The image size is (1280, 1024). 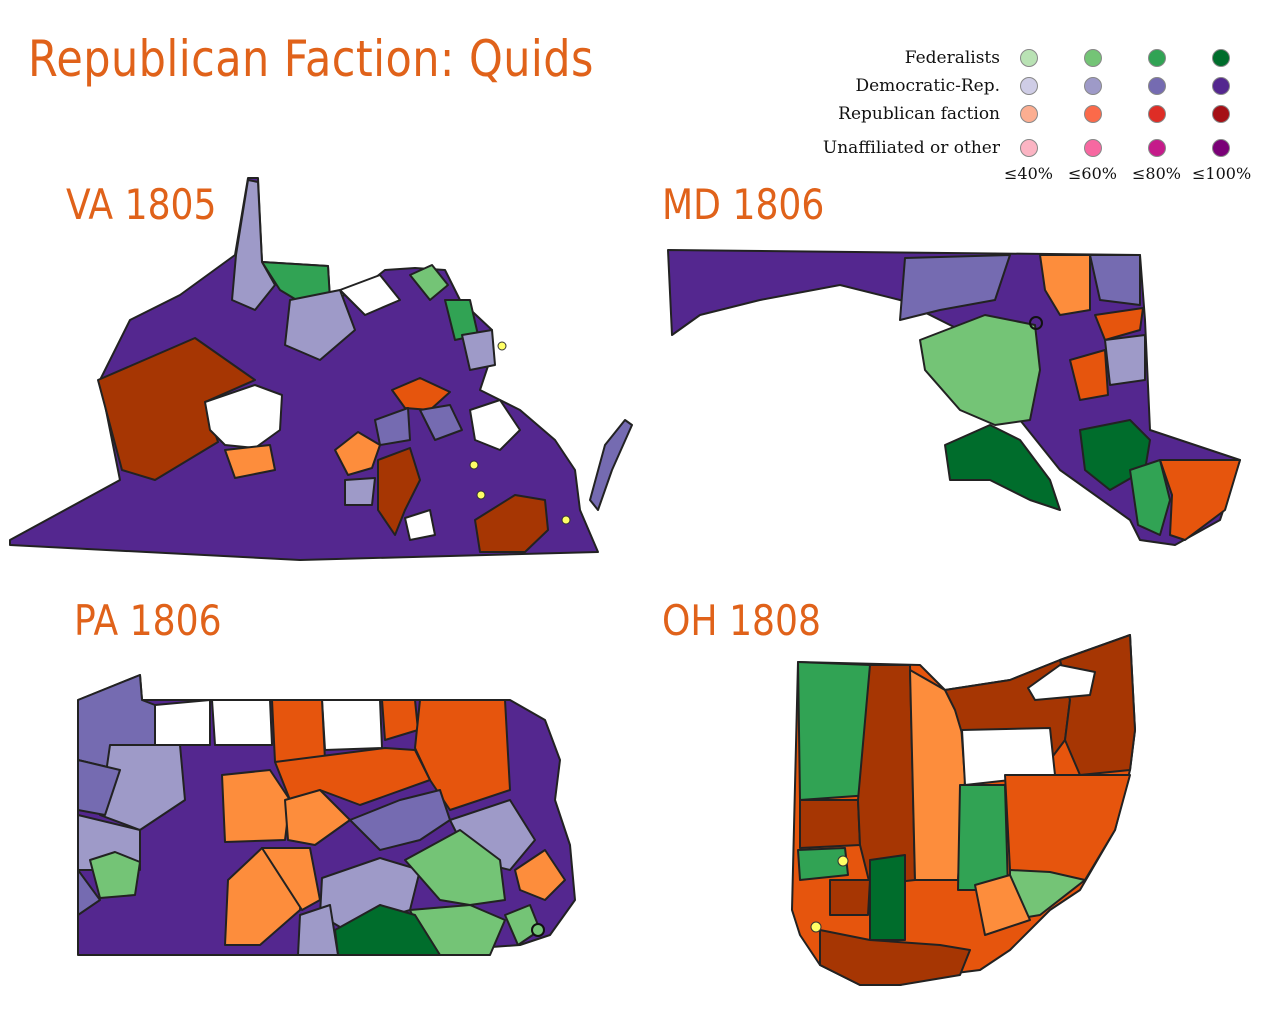 What do you see at coordinates (441, 422) in the screenshot?
I see `va-county-east-mid` at bounding box center [441, 422].